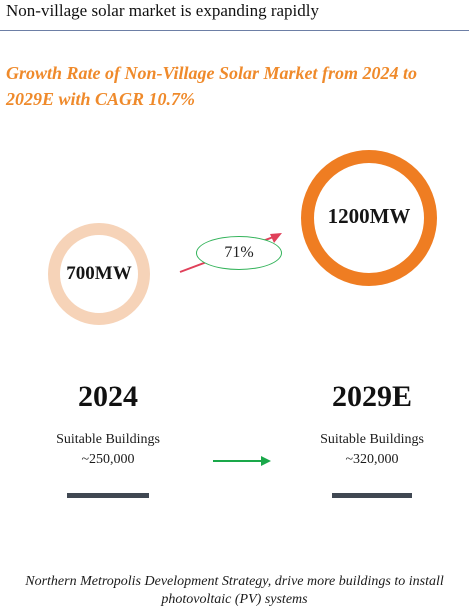 The height and width of the screenshot is (612, 469). I want to click on growth-rate-badge: 71%, so click(239, 253).